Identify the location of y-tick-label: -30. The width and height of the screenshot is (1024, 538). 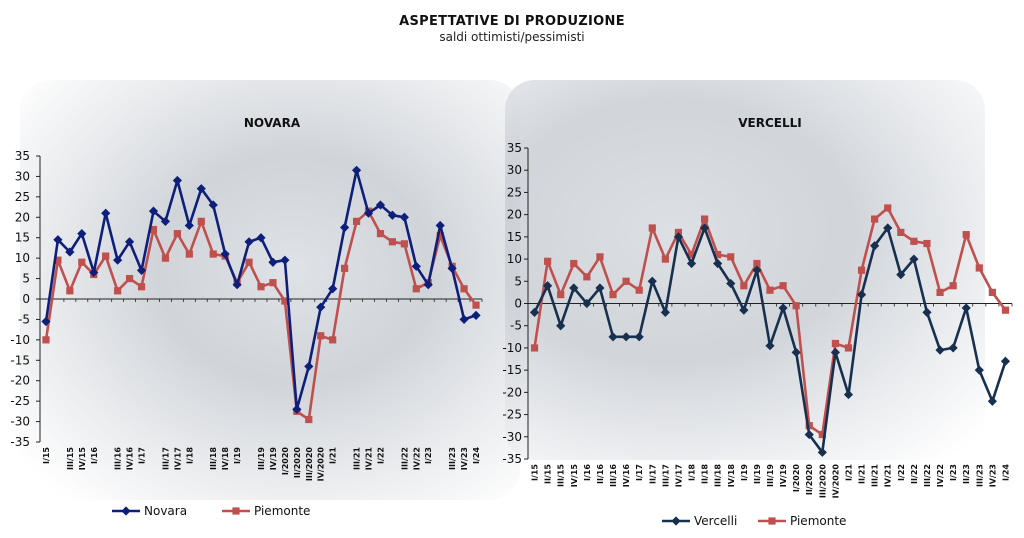
(20, 422).